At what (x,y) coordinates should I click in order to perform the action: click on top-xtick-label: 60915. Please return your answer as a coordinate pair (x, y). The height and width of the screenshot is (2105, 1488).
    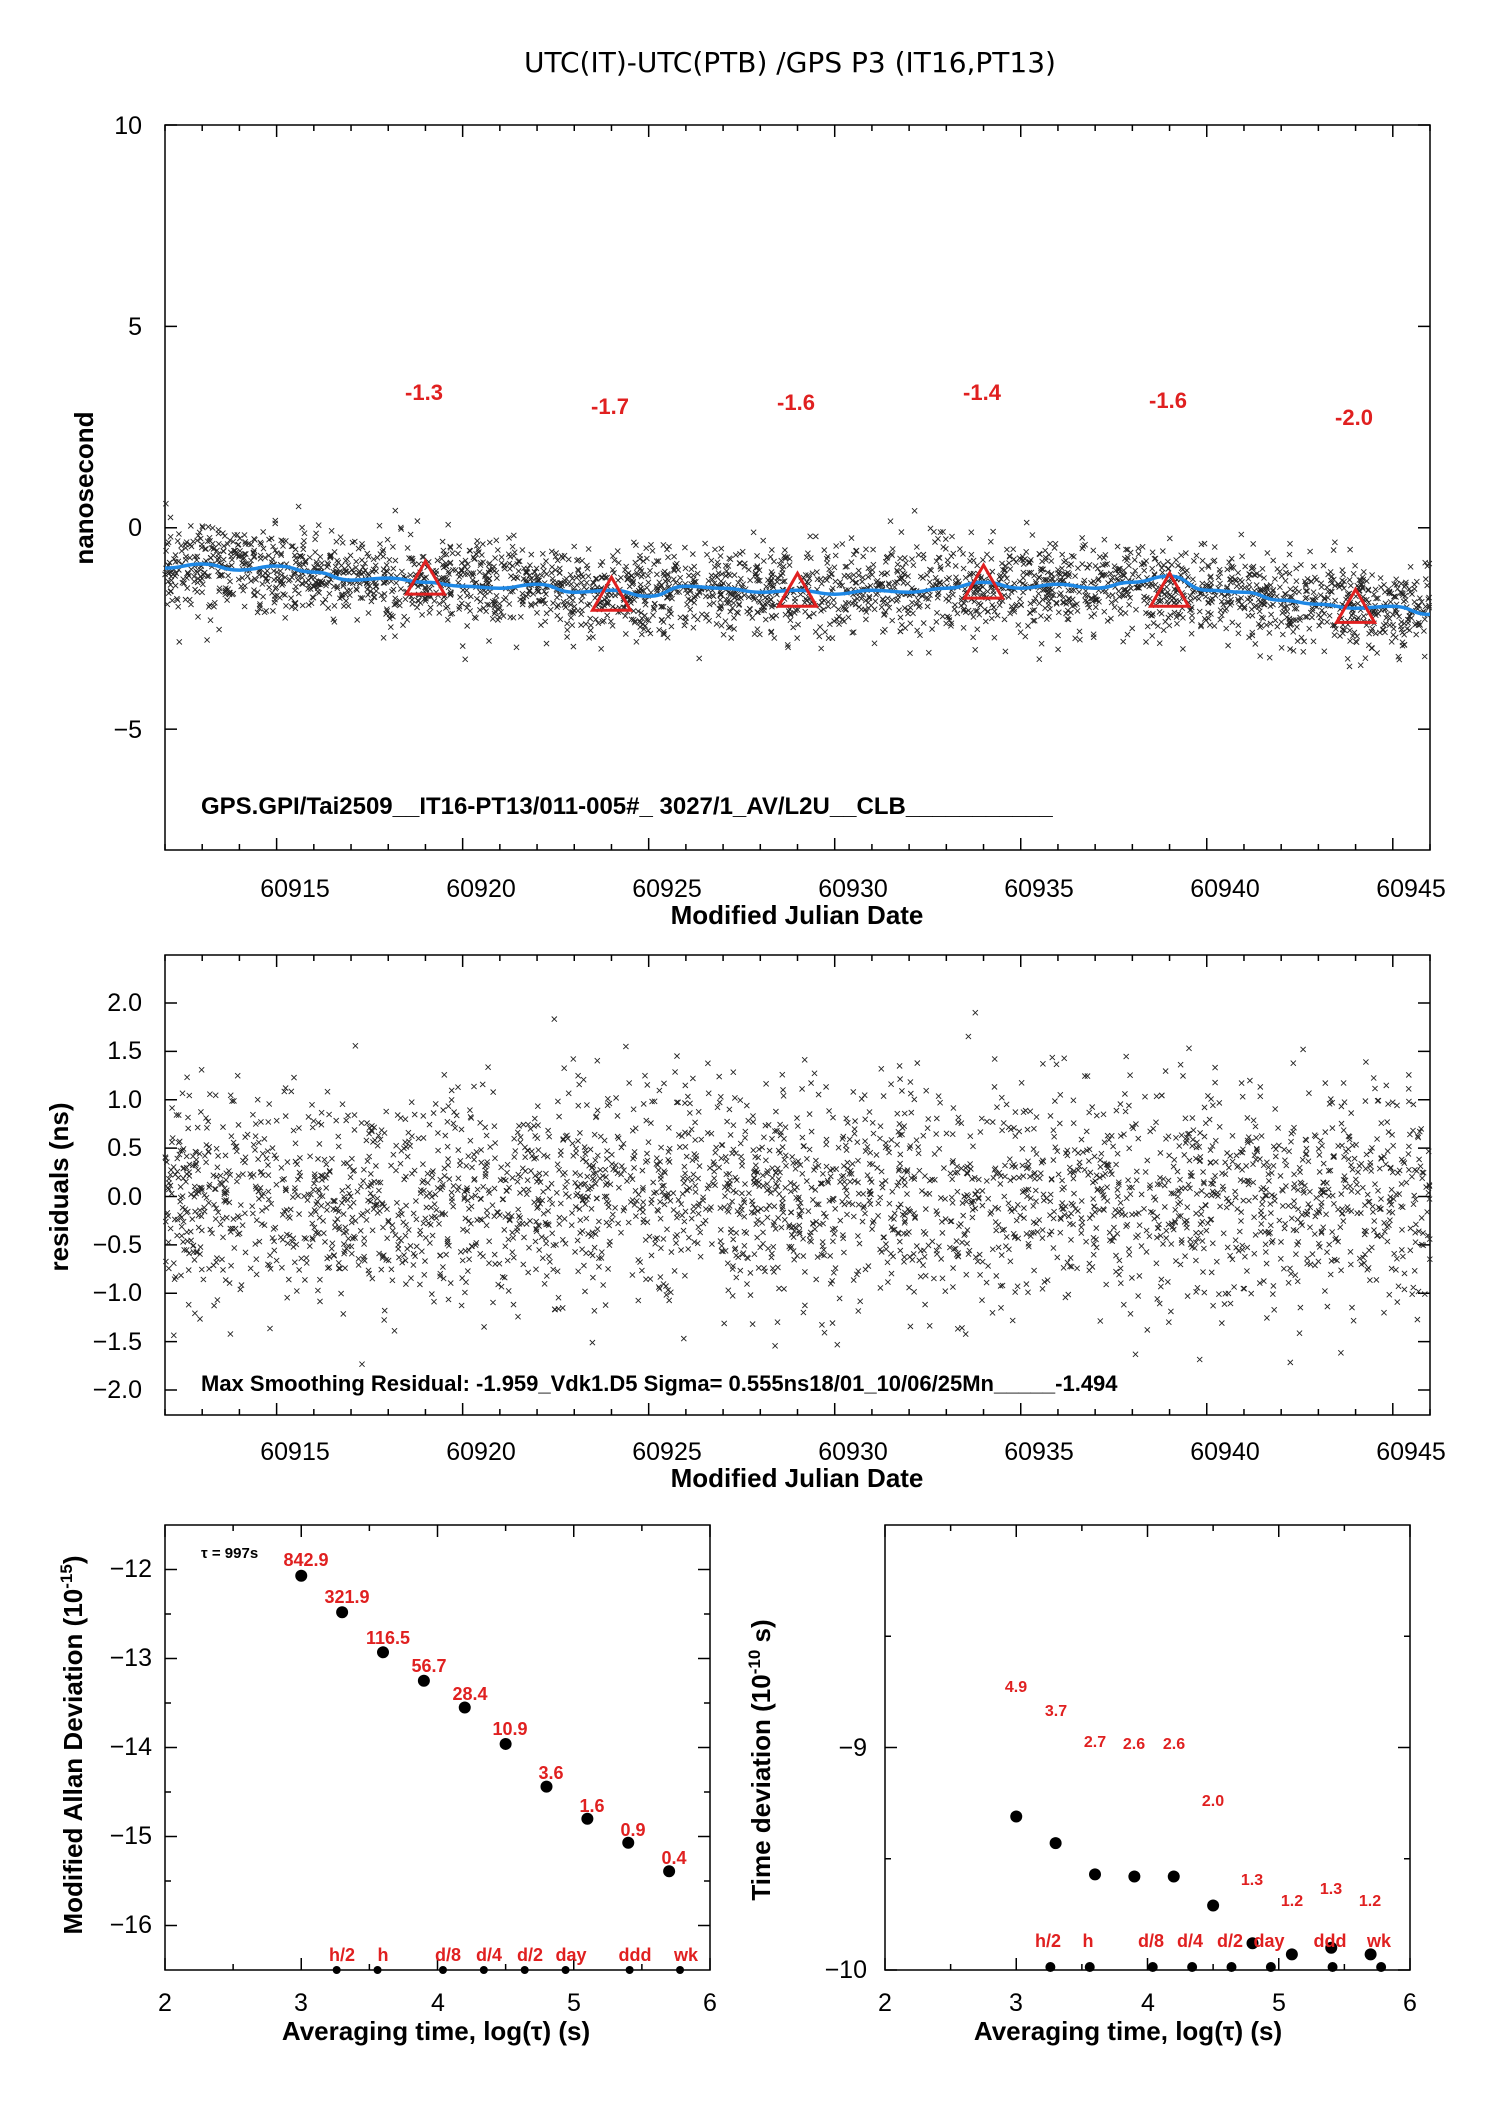
    Looking at the image, I should click on (295, 889).